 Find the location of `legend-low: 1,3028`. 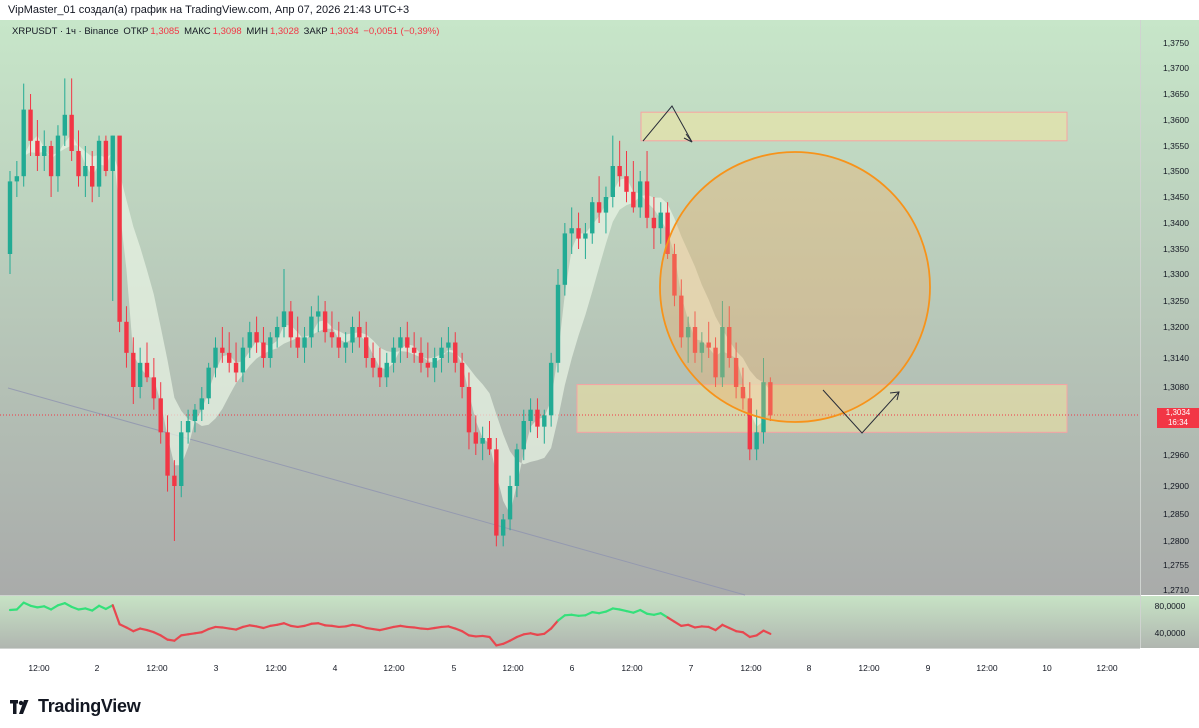

legend-low: 1,3028 is located at coordinates (284, 31).